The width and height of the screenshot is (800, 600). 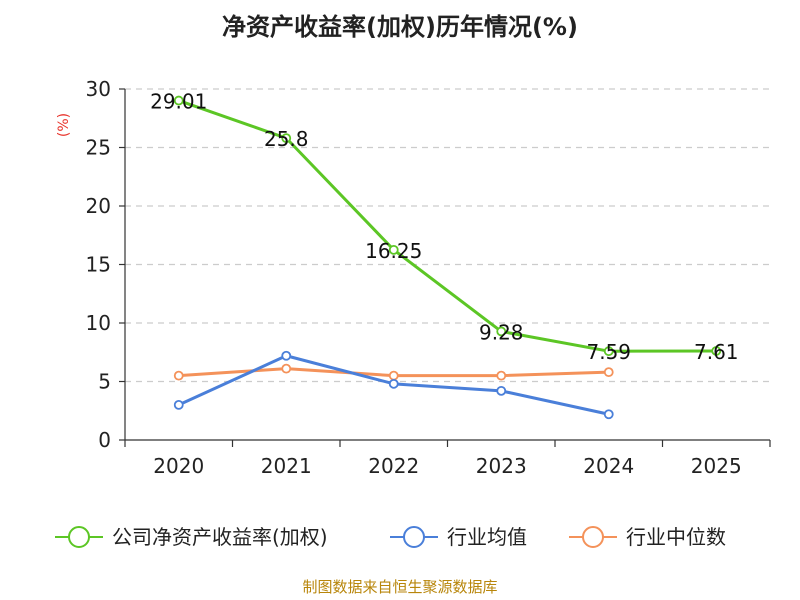 What do you see at coordinates (400, 27) in the screenshot?
I see `chart-title: 净资产收益率(加权)历年情况(%)` at bounding box center [400, 27].